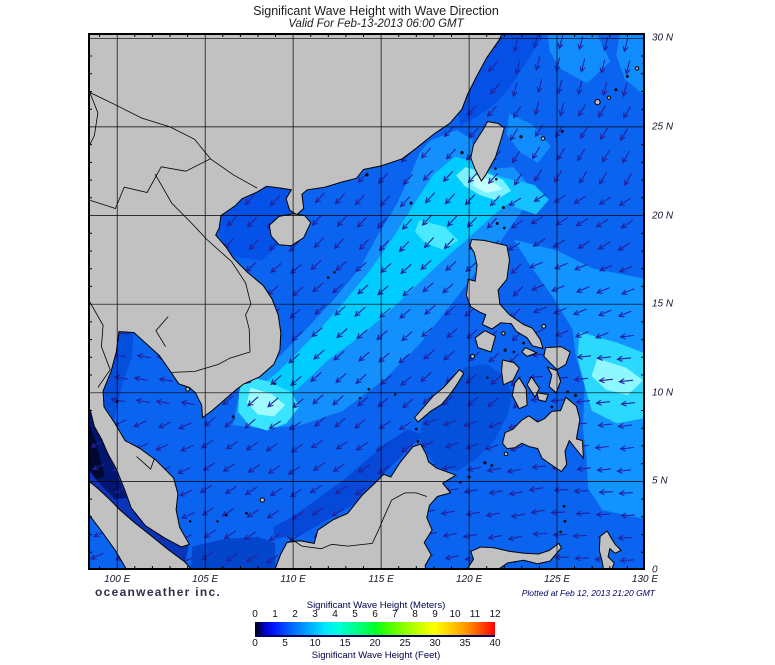  I want to click on valid-time-subtitle: Valid For Feb-13-2013 06:00 GMT, so click(376, 24).